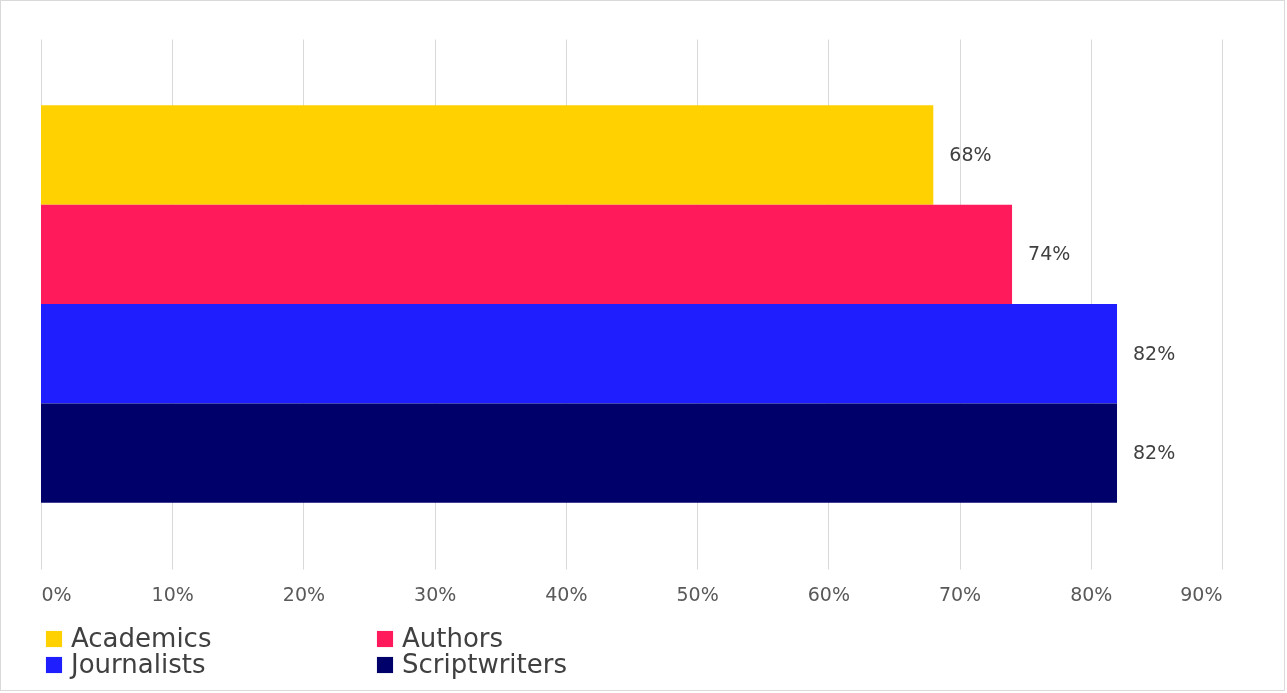 Image resolution: width=1287 pixels, height=693 pixels. Describe the element at coordinates (304, 593) in the screenshot. I see `x-tick-label: 20%` at that location.